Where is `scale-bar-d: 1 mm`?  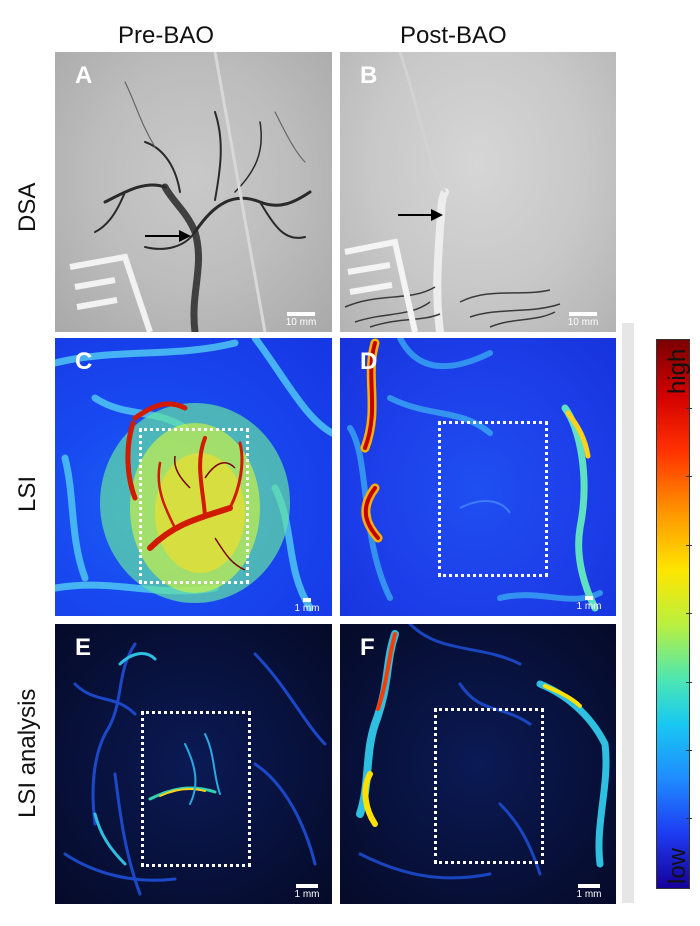 scale-bar-d: 1 mm is located at coordinates (589, 604).